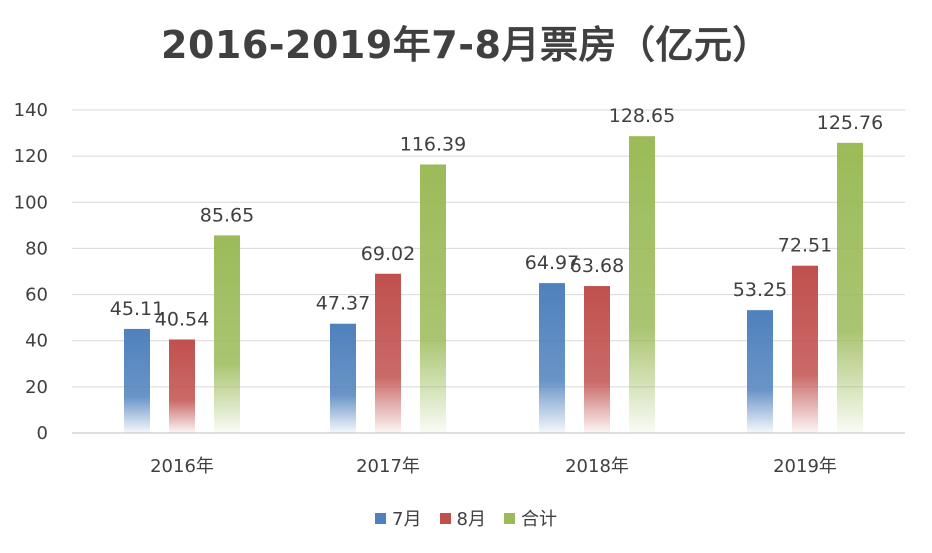 This screenshot has width=932, height=553. Describe the element at coordinates (407, 519) in the screenshot. I see `legend-label-july: 7月` at that location.